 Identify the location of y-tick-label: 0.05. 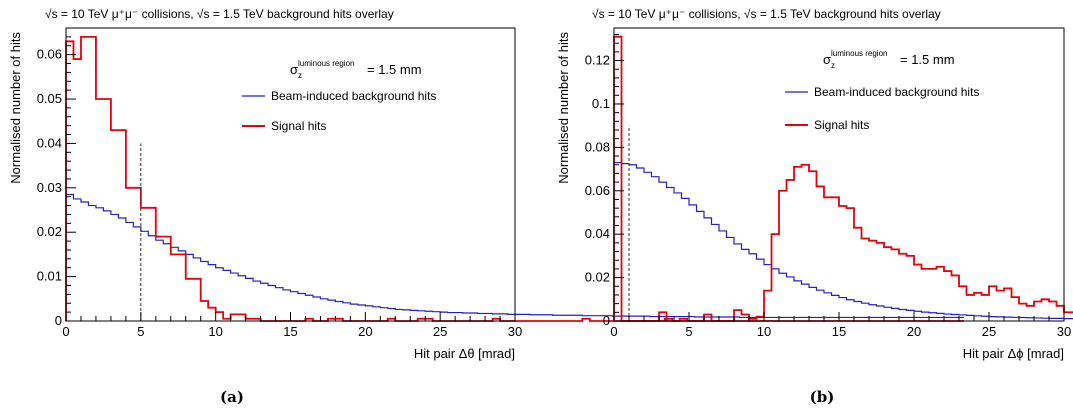
(49, 98).